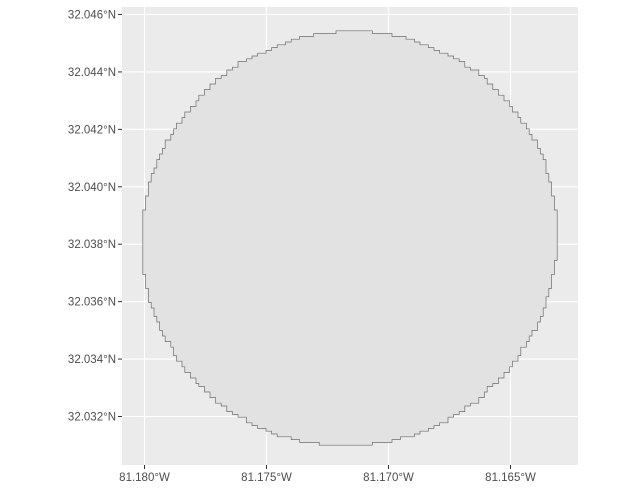 Image resolution: width=644 pixels, height=497 pixels. What do you see at coordinates (92, 245) in the screenshot?
I see `y-tick-label: 32.038°N` at bounding box center [92, 245].